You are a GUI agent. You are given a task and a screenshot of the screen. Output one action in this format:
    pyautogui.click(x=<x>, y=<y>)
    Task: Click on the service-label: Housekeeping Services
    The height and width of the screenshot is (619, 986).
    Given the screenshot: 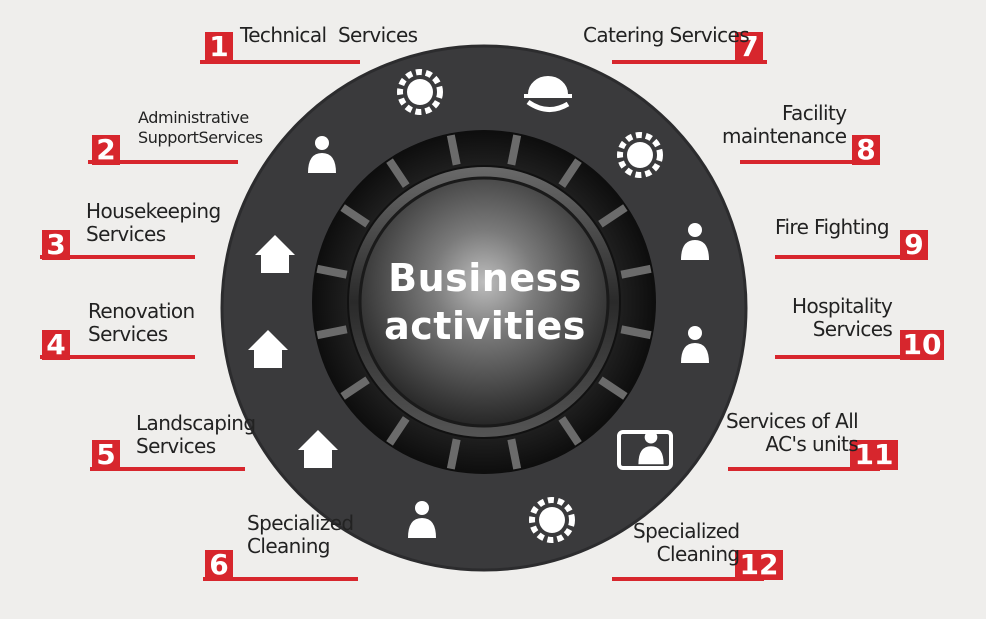 What is the action you would take?
    pyautogui.click(x=153, y=222)
    